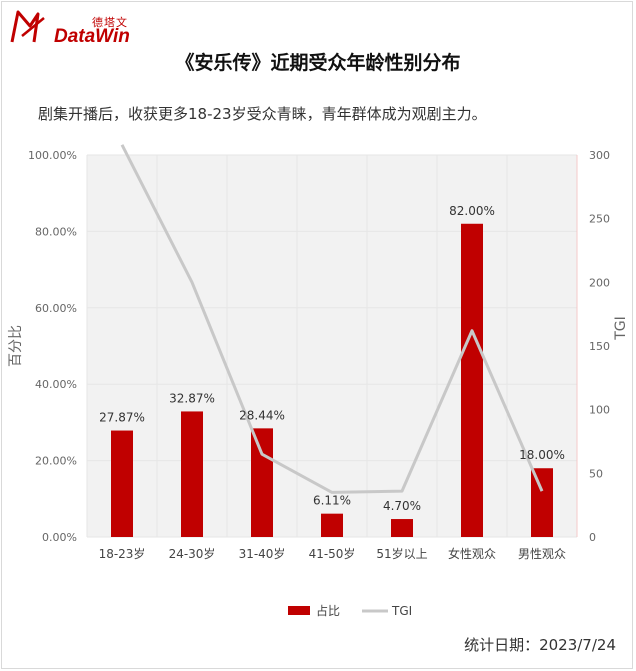 The image size is (636, 671). I want to click on right-tick-label: 50, so click(596, 473).